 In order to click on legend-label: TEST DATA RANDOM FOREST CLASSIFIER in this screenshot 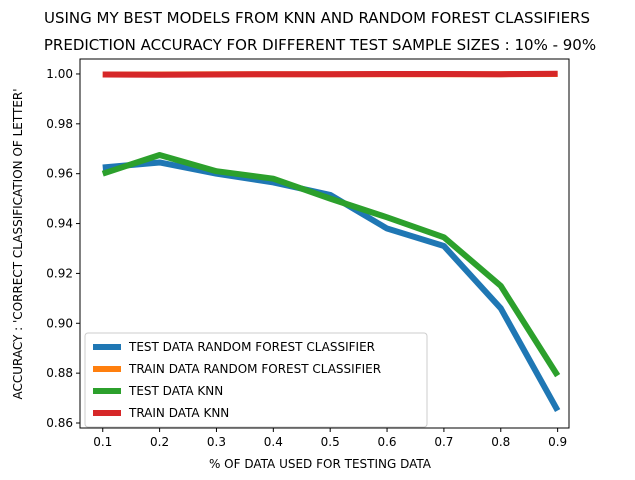, I will do `click(251, 347)`.